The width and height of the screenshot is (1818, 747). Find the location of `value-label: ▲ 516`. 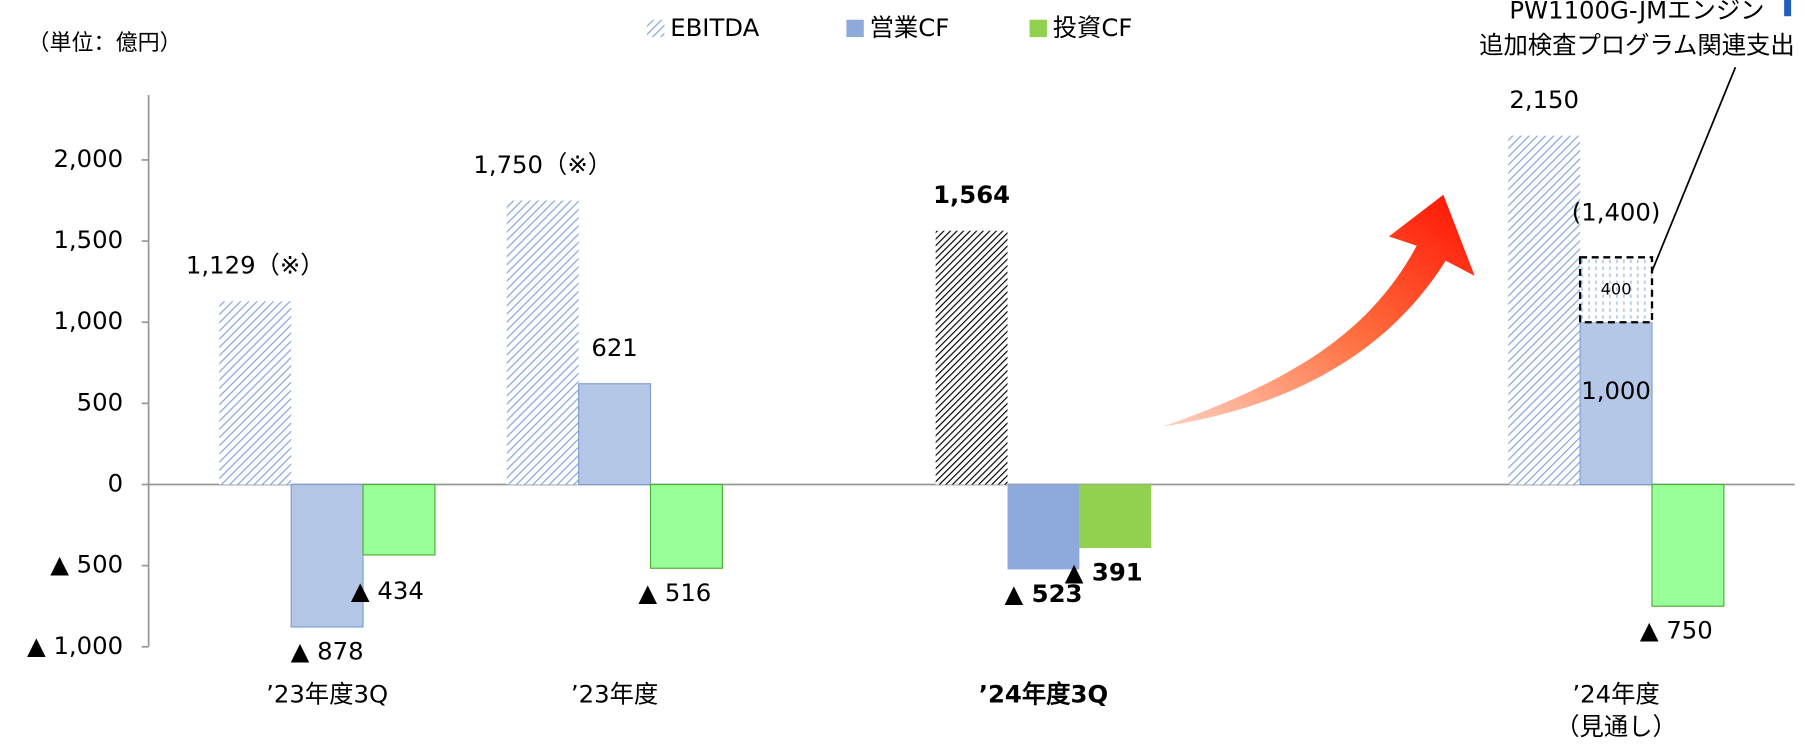

value-label: ▲ 516 is located at coordinates (674, 592).